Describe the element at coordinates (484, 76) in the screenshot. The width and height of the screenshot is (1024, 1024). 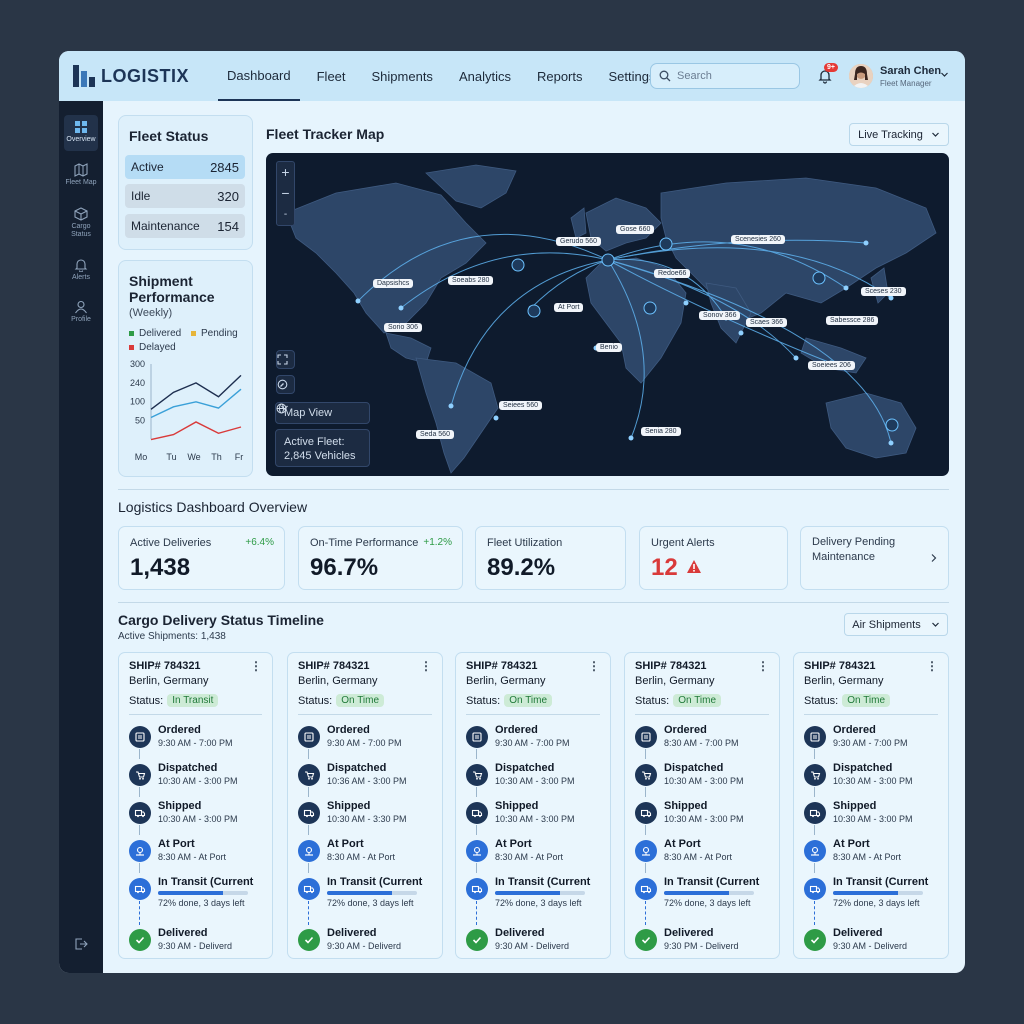
I see `nav-analytics: Analytics` at that location.